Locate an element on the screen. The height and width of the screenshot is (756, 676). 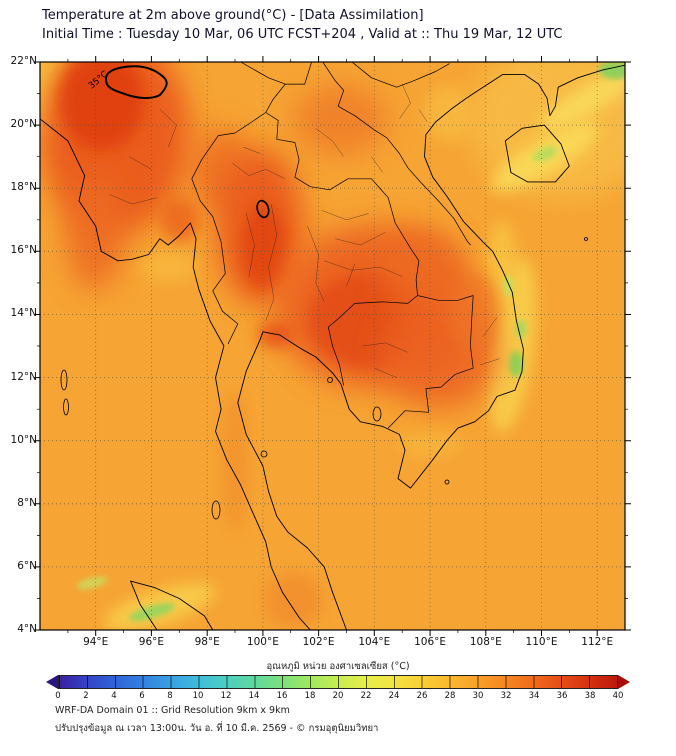
lon-tick-label: 106°E is located at coordinates (430, 642).